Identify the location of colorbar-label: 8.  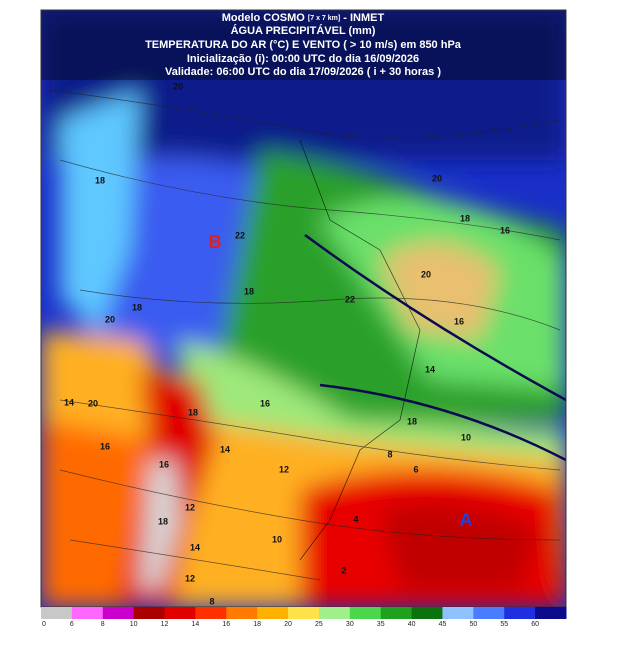
(103, 624).